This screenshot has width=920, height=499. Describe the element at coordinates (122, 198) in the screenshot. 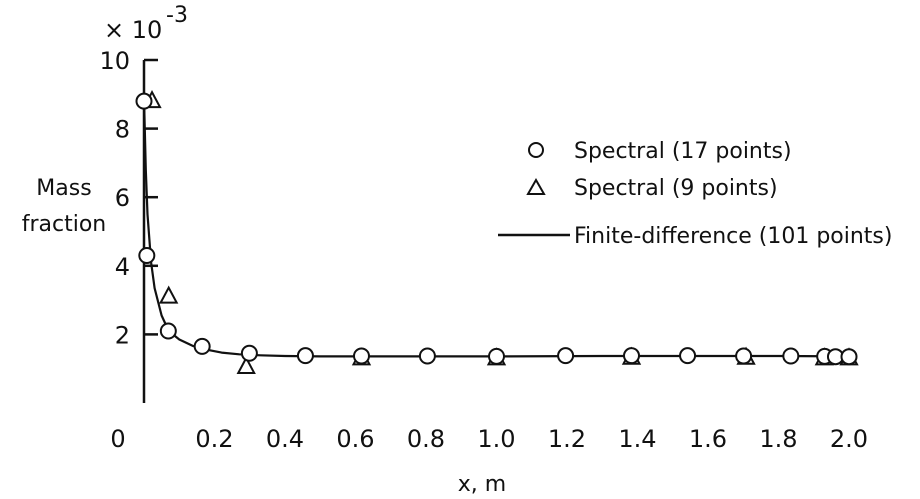

I see `y-tick-label: 6` at that location.